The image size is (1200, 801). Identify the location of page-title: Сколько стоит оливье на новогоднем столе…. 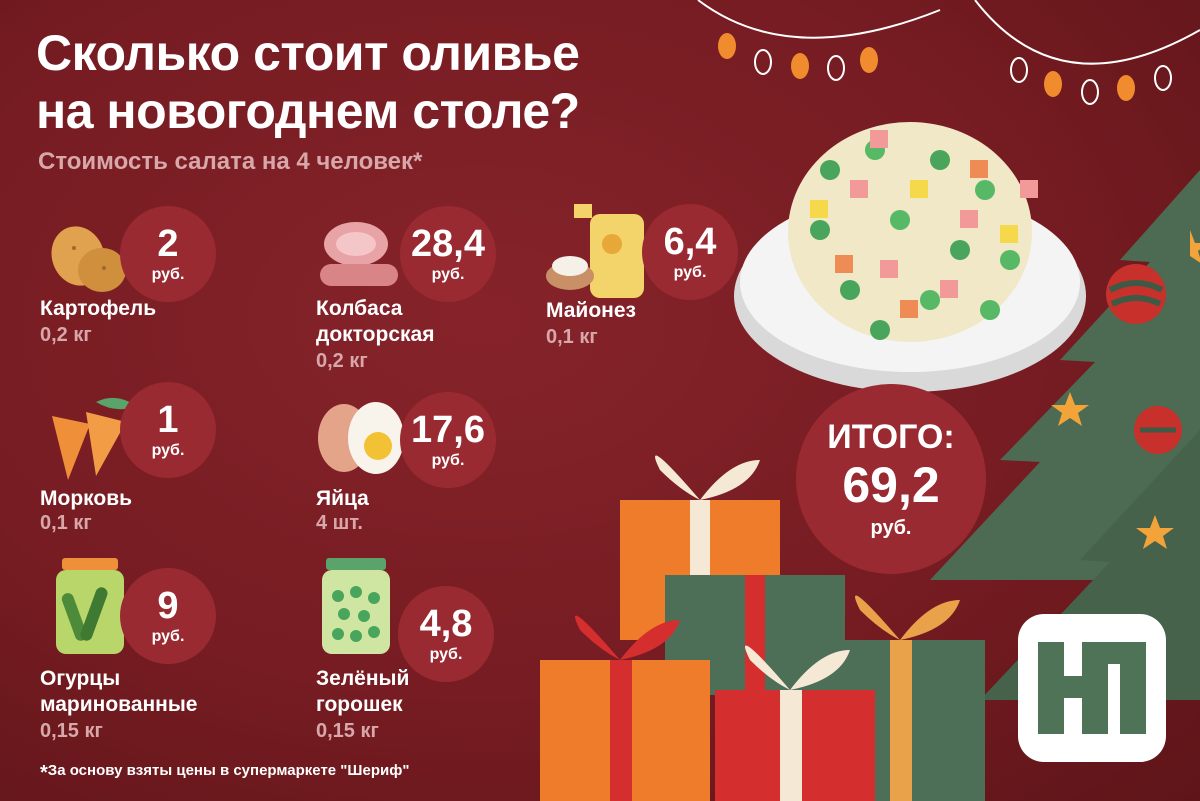
(308, 82).